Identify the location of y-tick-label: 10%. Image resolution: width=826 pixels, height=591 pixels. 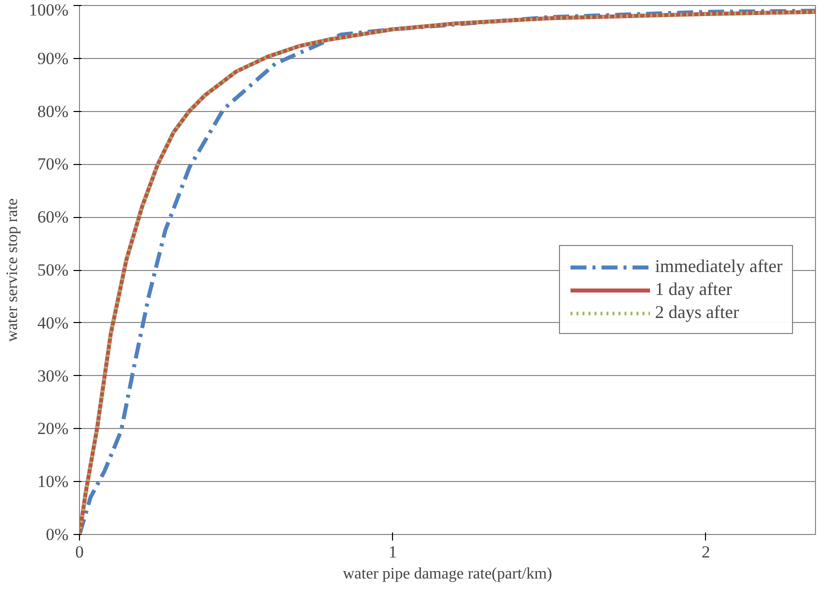
(53, 482).